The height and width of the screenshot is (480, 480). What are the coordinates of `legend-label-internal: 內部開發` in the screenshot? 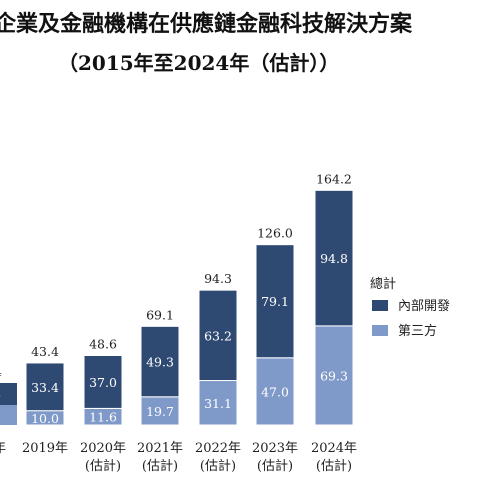 It's located at (424, 306).